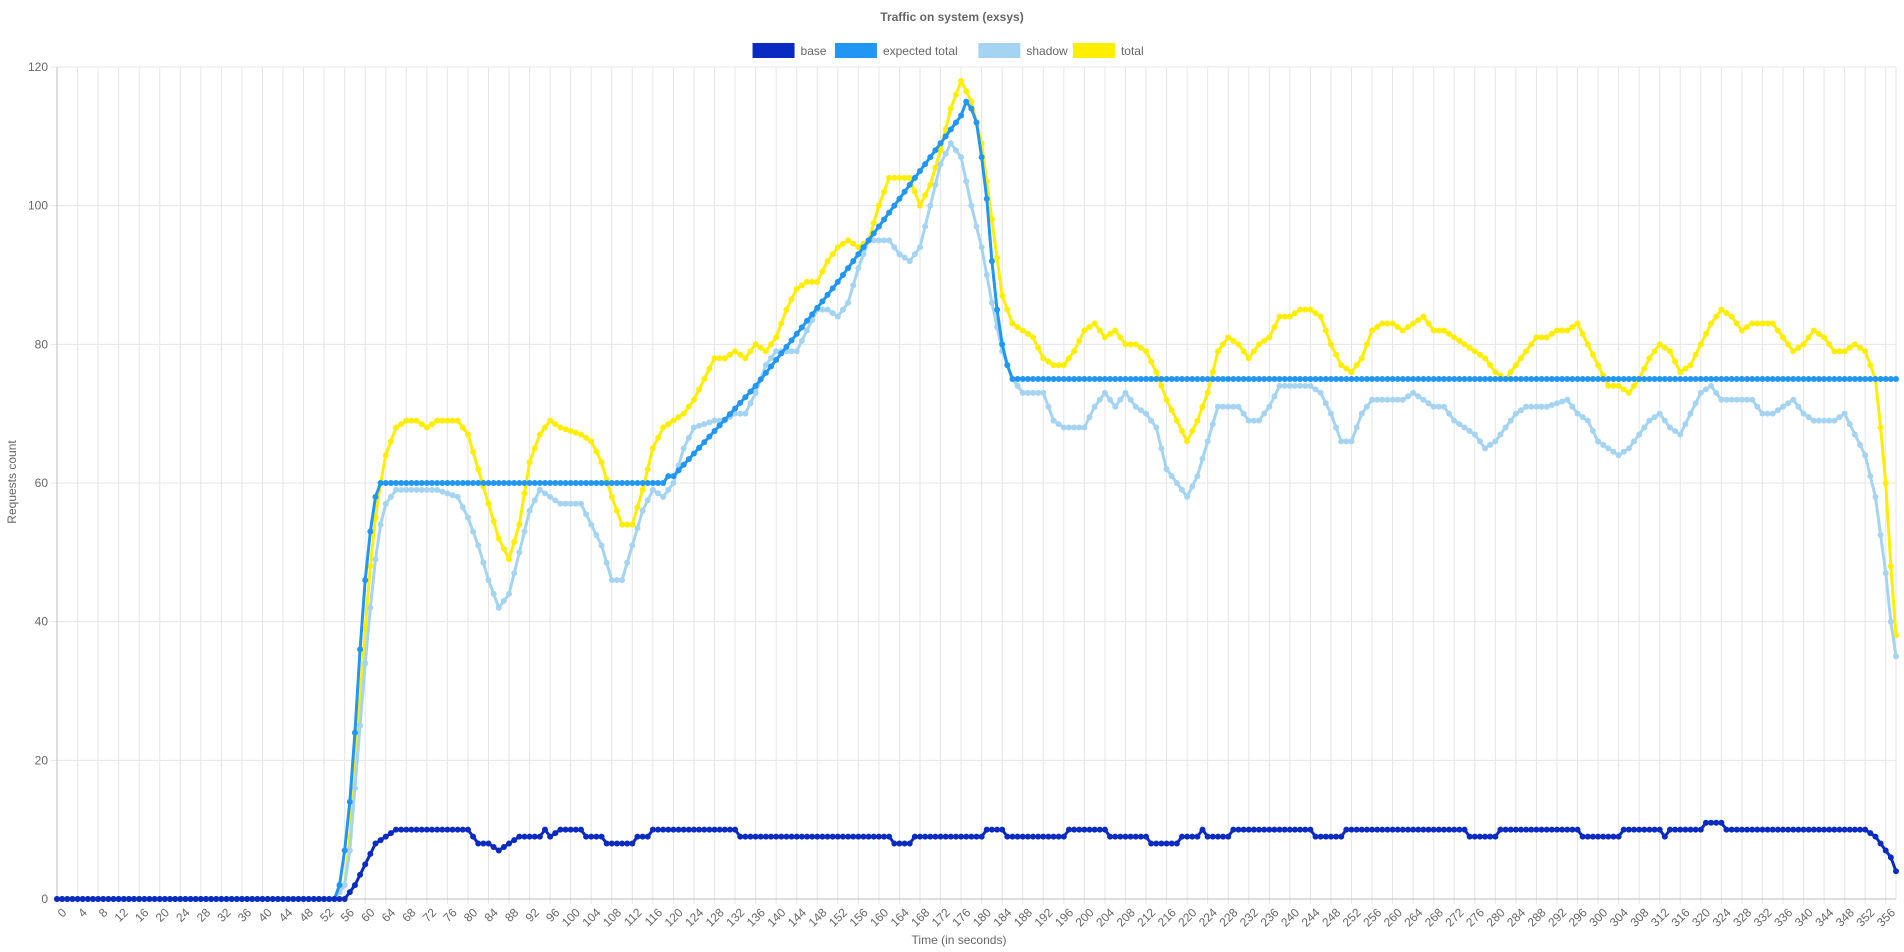 This screenshot has height=952, width=1904. What do you see at coordinates (1167, 917) in the screenshot?
I see `x-tick-label: 216` at bounding box center [1167, 917].